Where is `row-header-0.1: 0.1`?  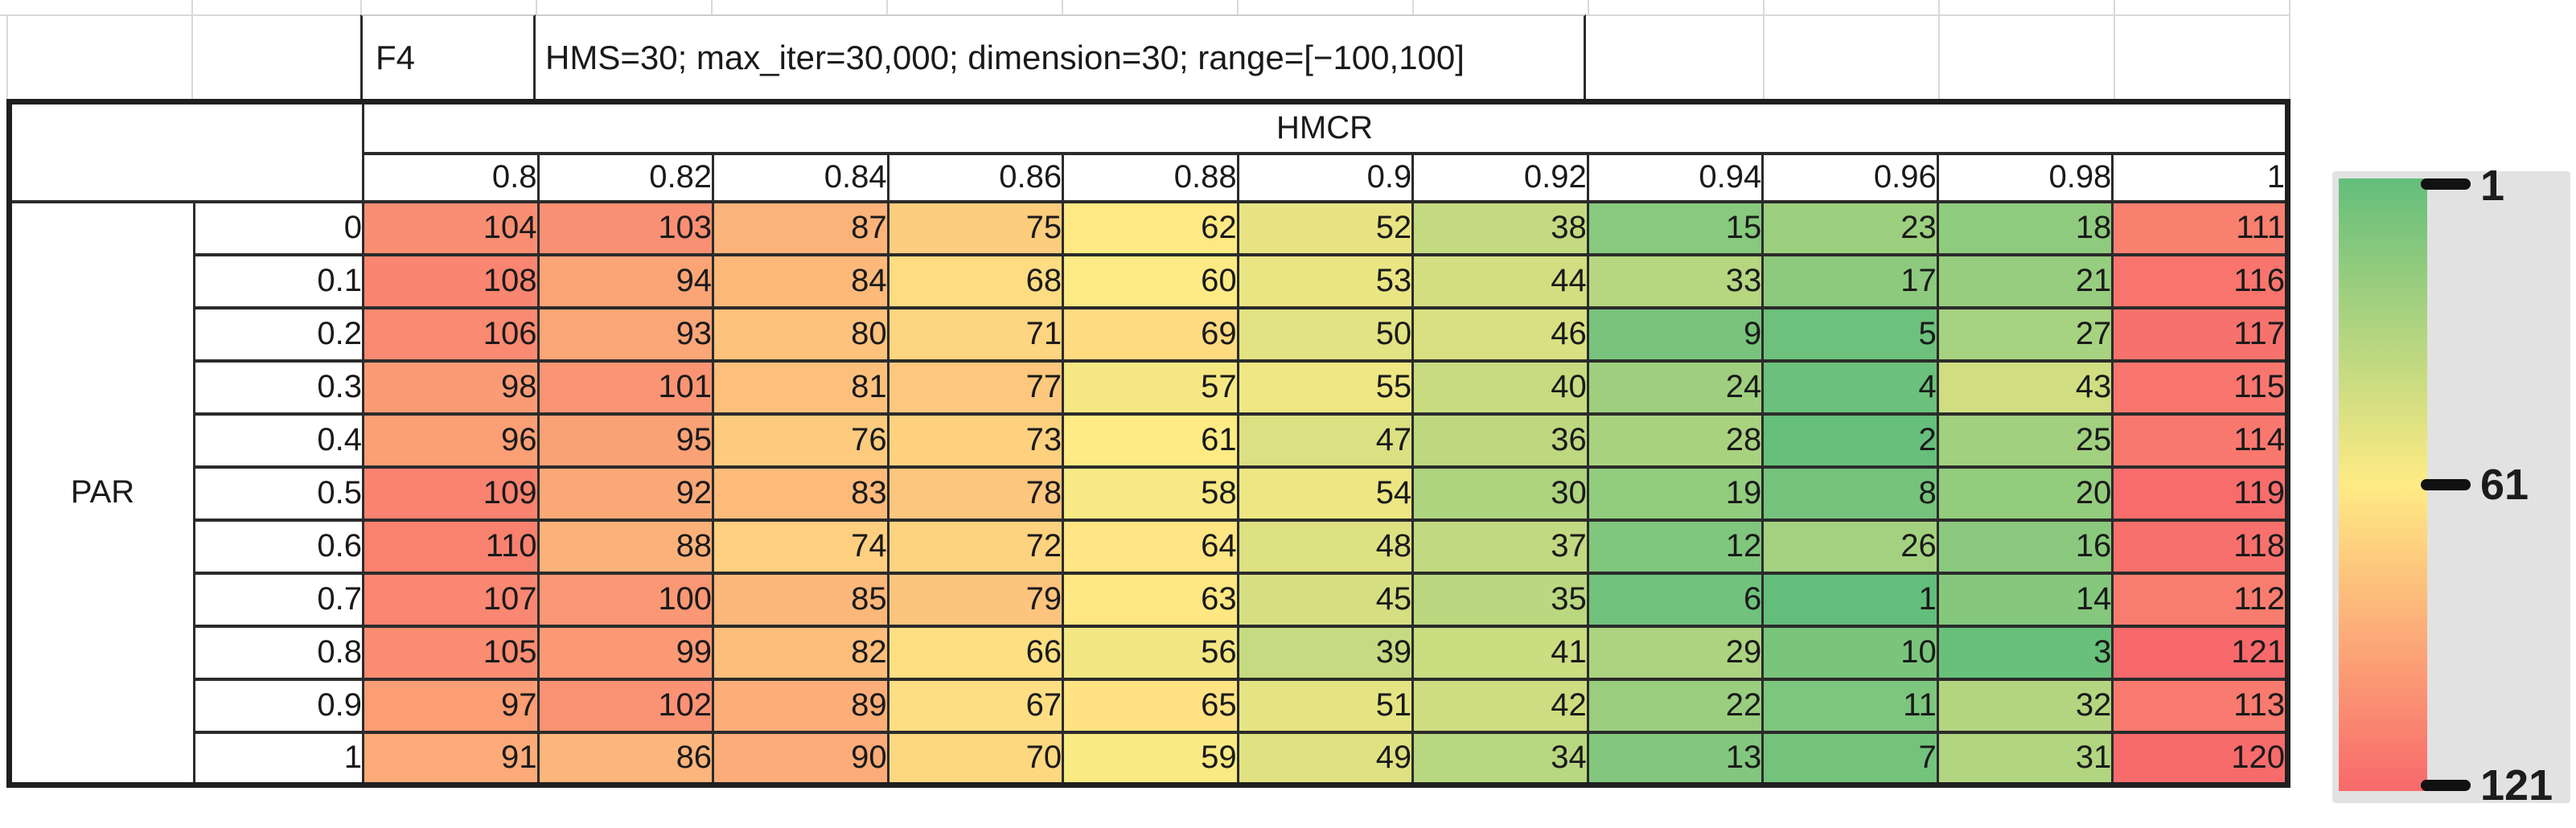 row-header-0.1: 0.1 is located at coordinates (278, 280).